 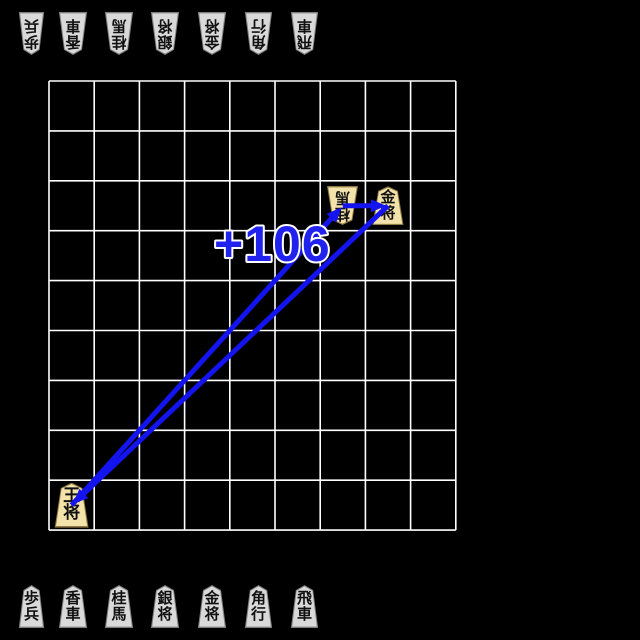 What do you see at coordinates (272, 244) in the screenshot?
I see `evaluation-score: +106` at bounding box center [272, 244].